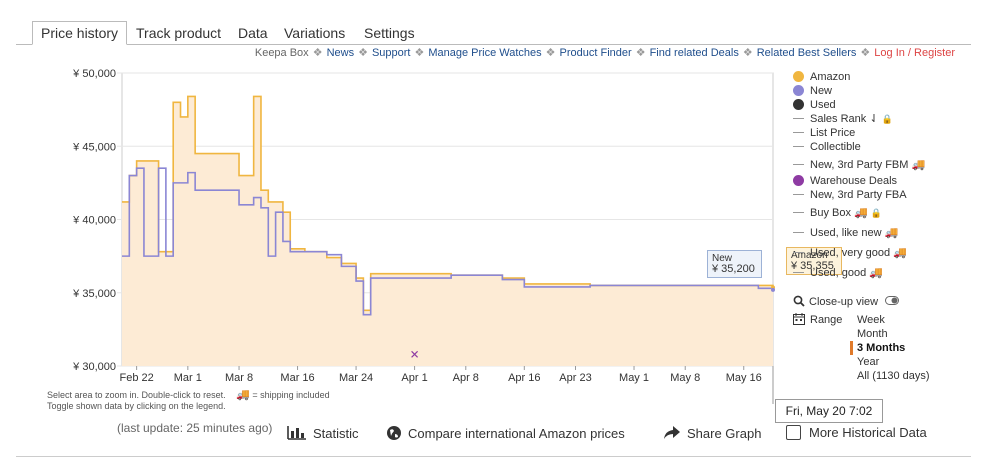 The image size is (987, 465). Describe the element at coordinates (94, 221) in the screenshot. I see `y-tick-label: ¥ 40,000` at that location.